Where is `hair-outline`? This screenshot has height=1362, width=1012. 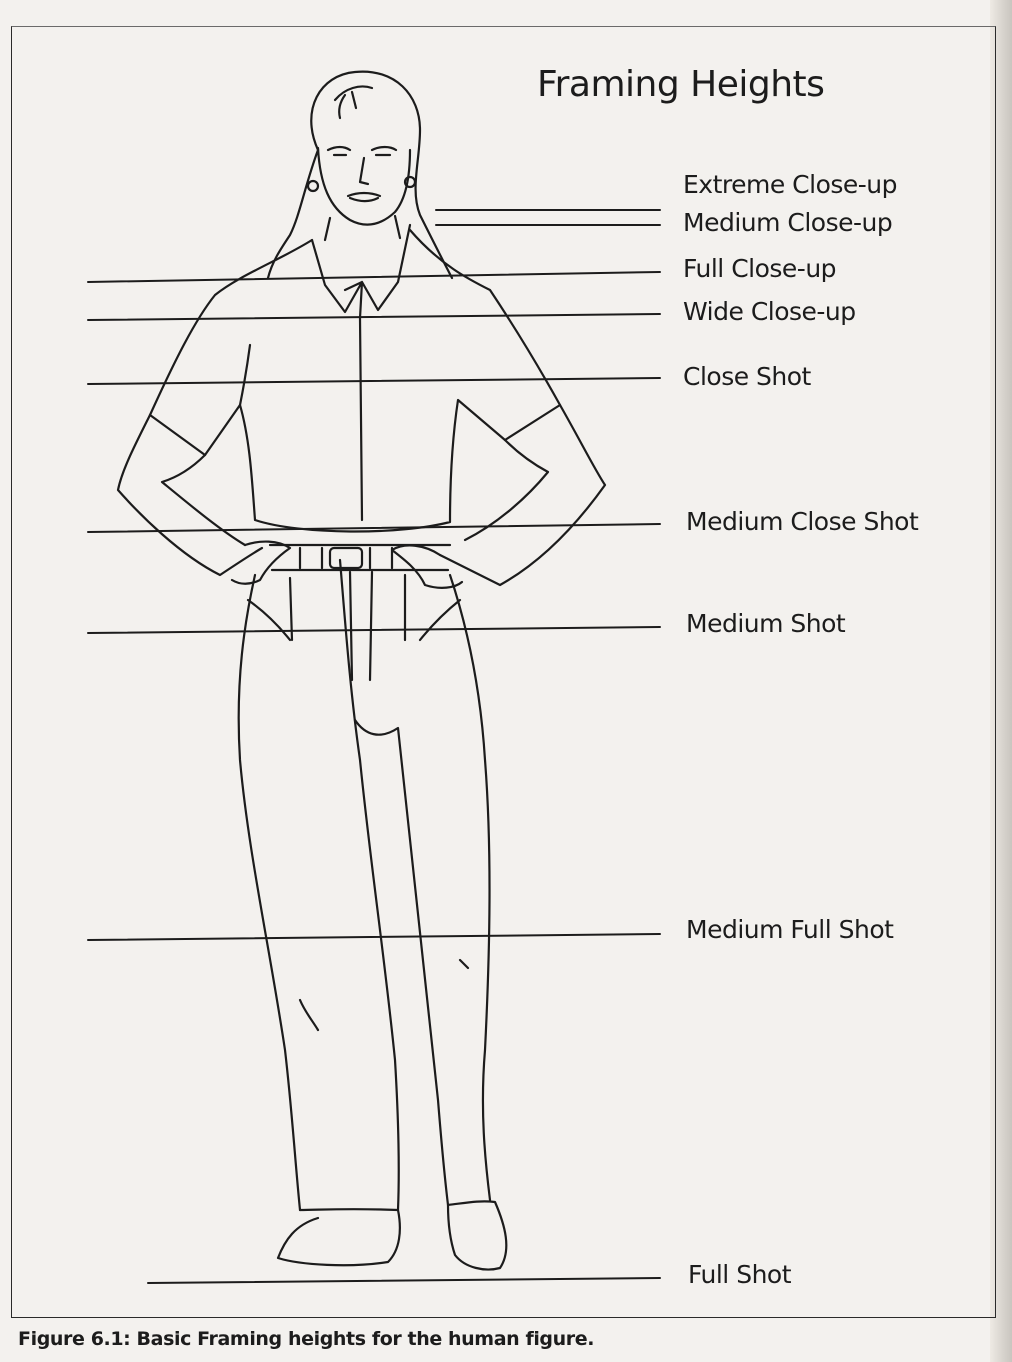 hair-outline is located at coordinates (382, 175).